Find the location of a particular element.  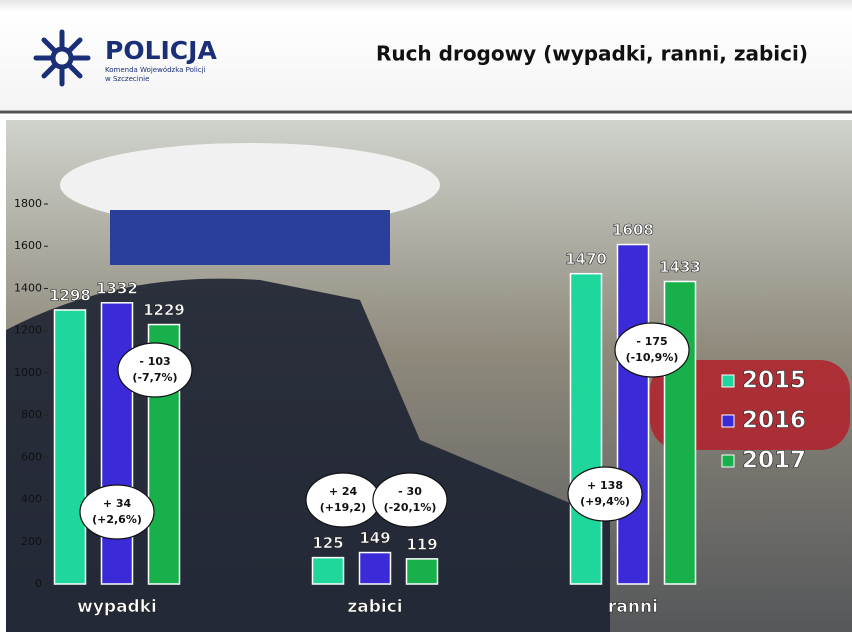

cap is located at coordinates (250, 185).